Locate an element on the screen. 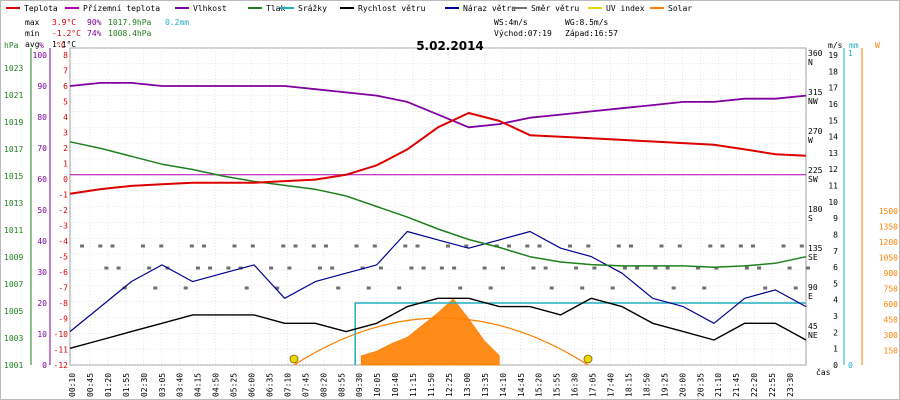  hpa-tick-label: 1003 is located at coordinates (13, 338).